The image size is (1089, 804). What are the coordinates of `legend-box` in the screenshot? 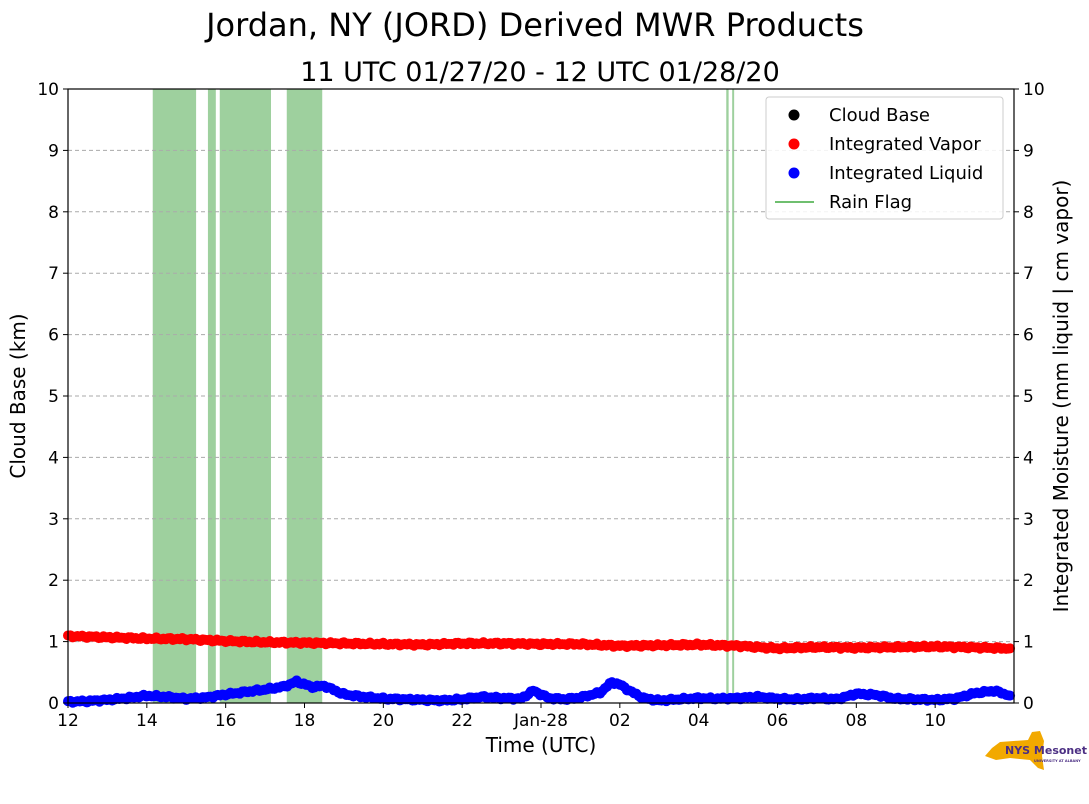 It's located at (884, 158).